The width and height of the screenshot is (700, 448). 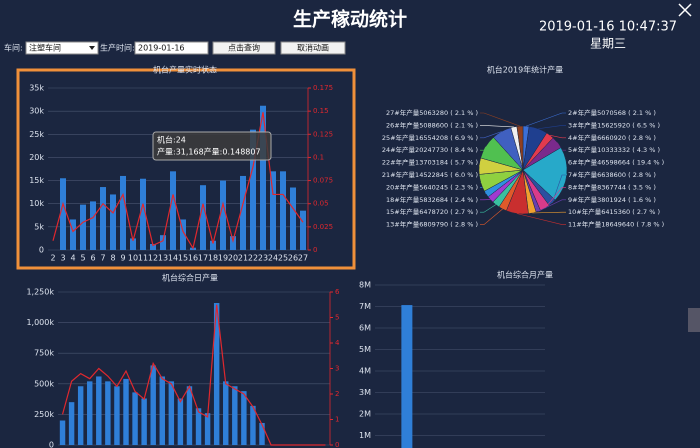 What do you see at coordinates (36, 88) in the screenshot?
I see `y-tick-label: 35k` at bounding box center [36, 88].